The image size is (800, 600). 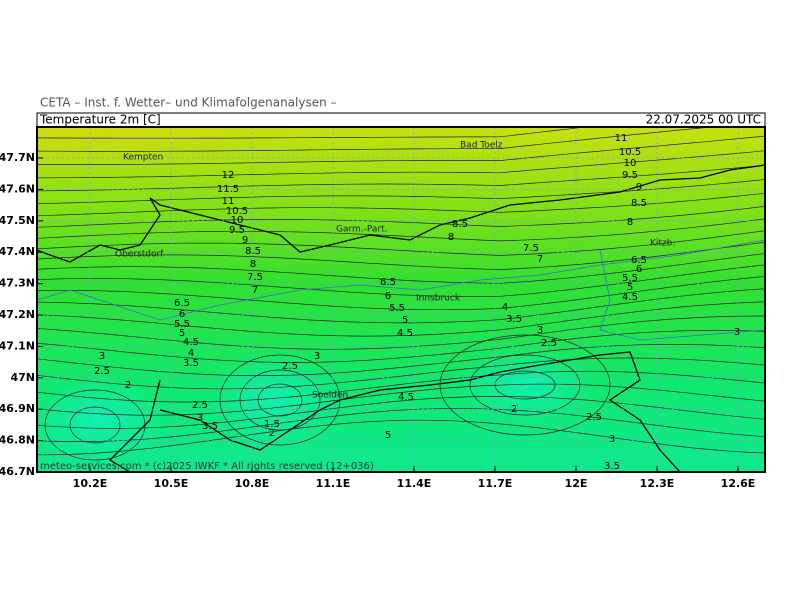 What do you see at coordinates (333, 483) in the screenshot?
I see `lon-label: 11.1E` at bounding box center [333, 483].